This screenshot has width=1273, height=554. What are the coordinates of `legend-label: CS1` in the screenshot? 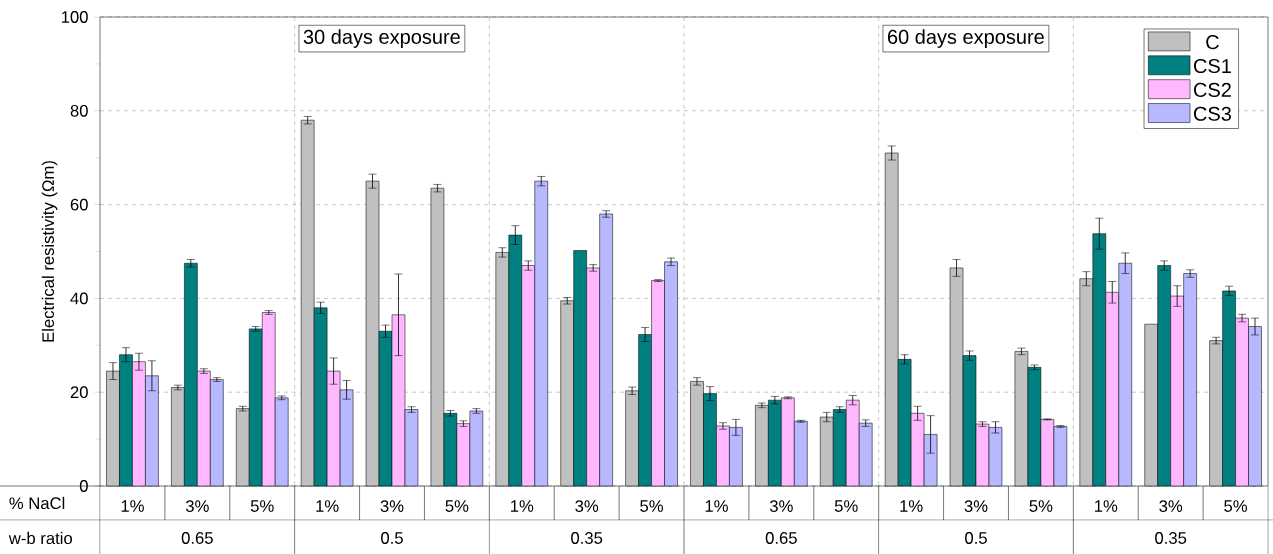 It's located at (1212, 66).